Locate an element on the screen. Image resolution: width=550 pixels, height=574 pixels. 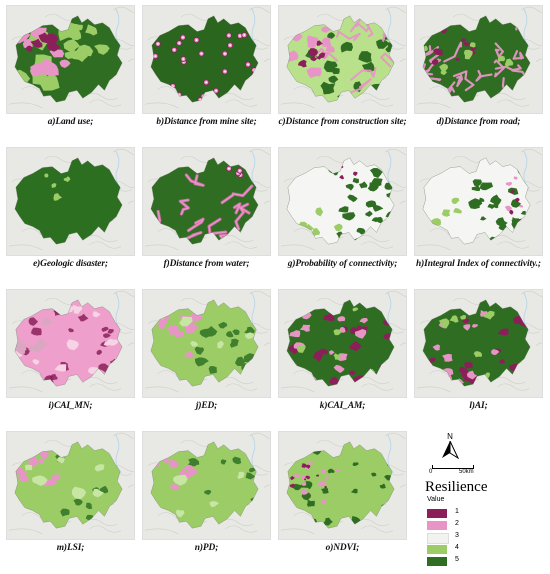
legend-label: 4 is located at coordinates (457, 547).